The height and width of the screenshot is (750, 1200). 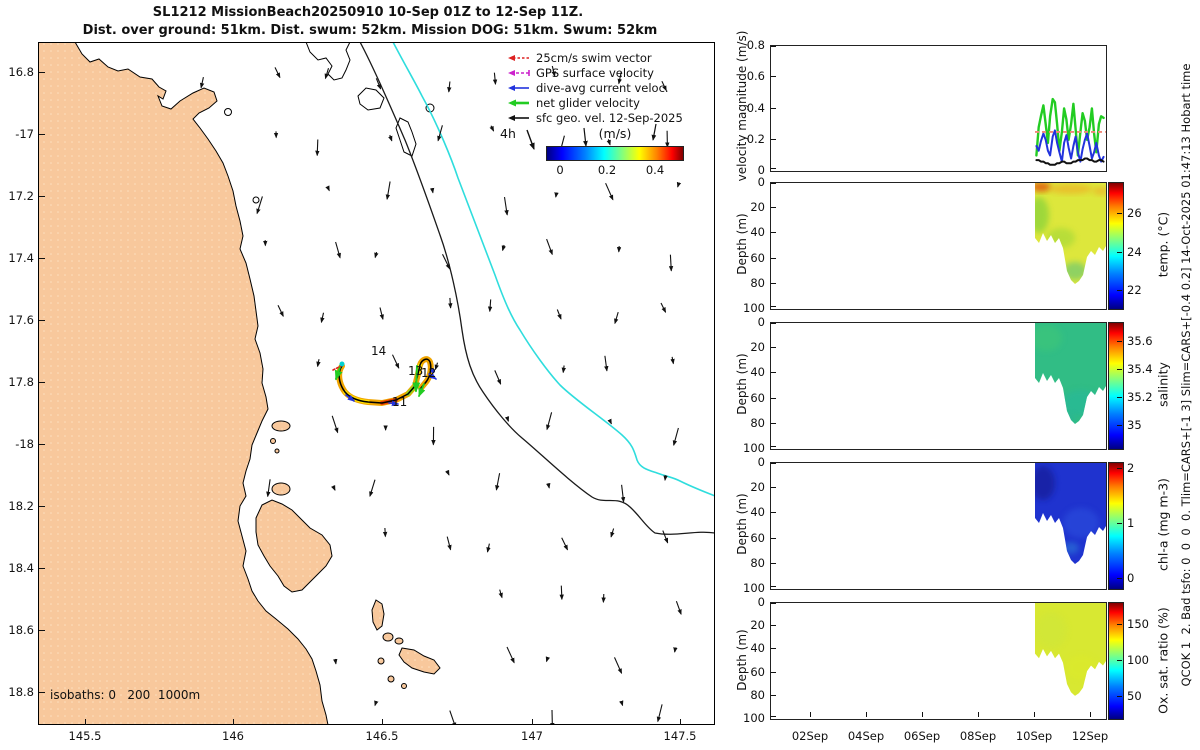 I want to click on velocity-series-line, so click(x=1070, y=146).